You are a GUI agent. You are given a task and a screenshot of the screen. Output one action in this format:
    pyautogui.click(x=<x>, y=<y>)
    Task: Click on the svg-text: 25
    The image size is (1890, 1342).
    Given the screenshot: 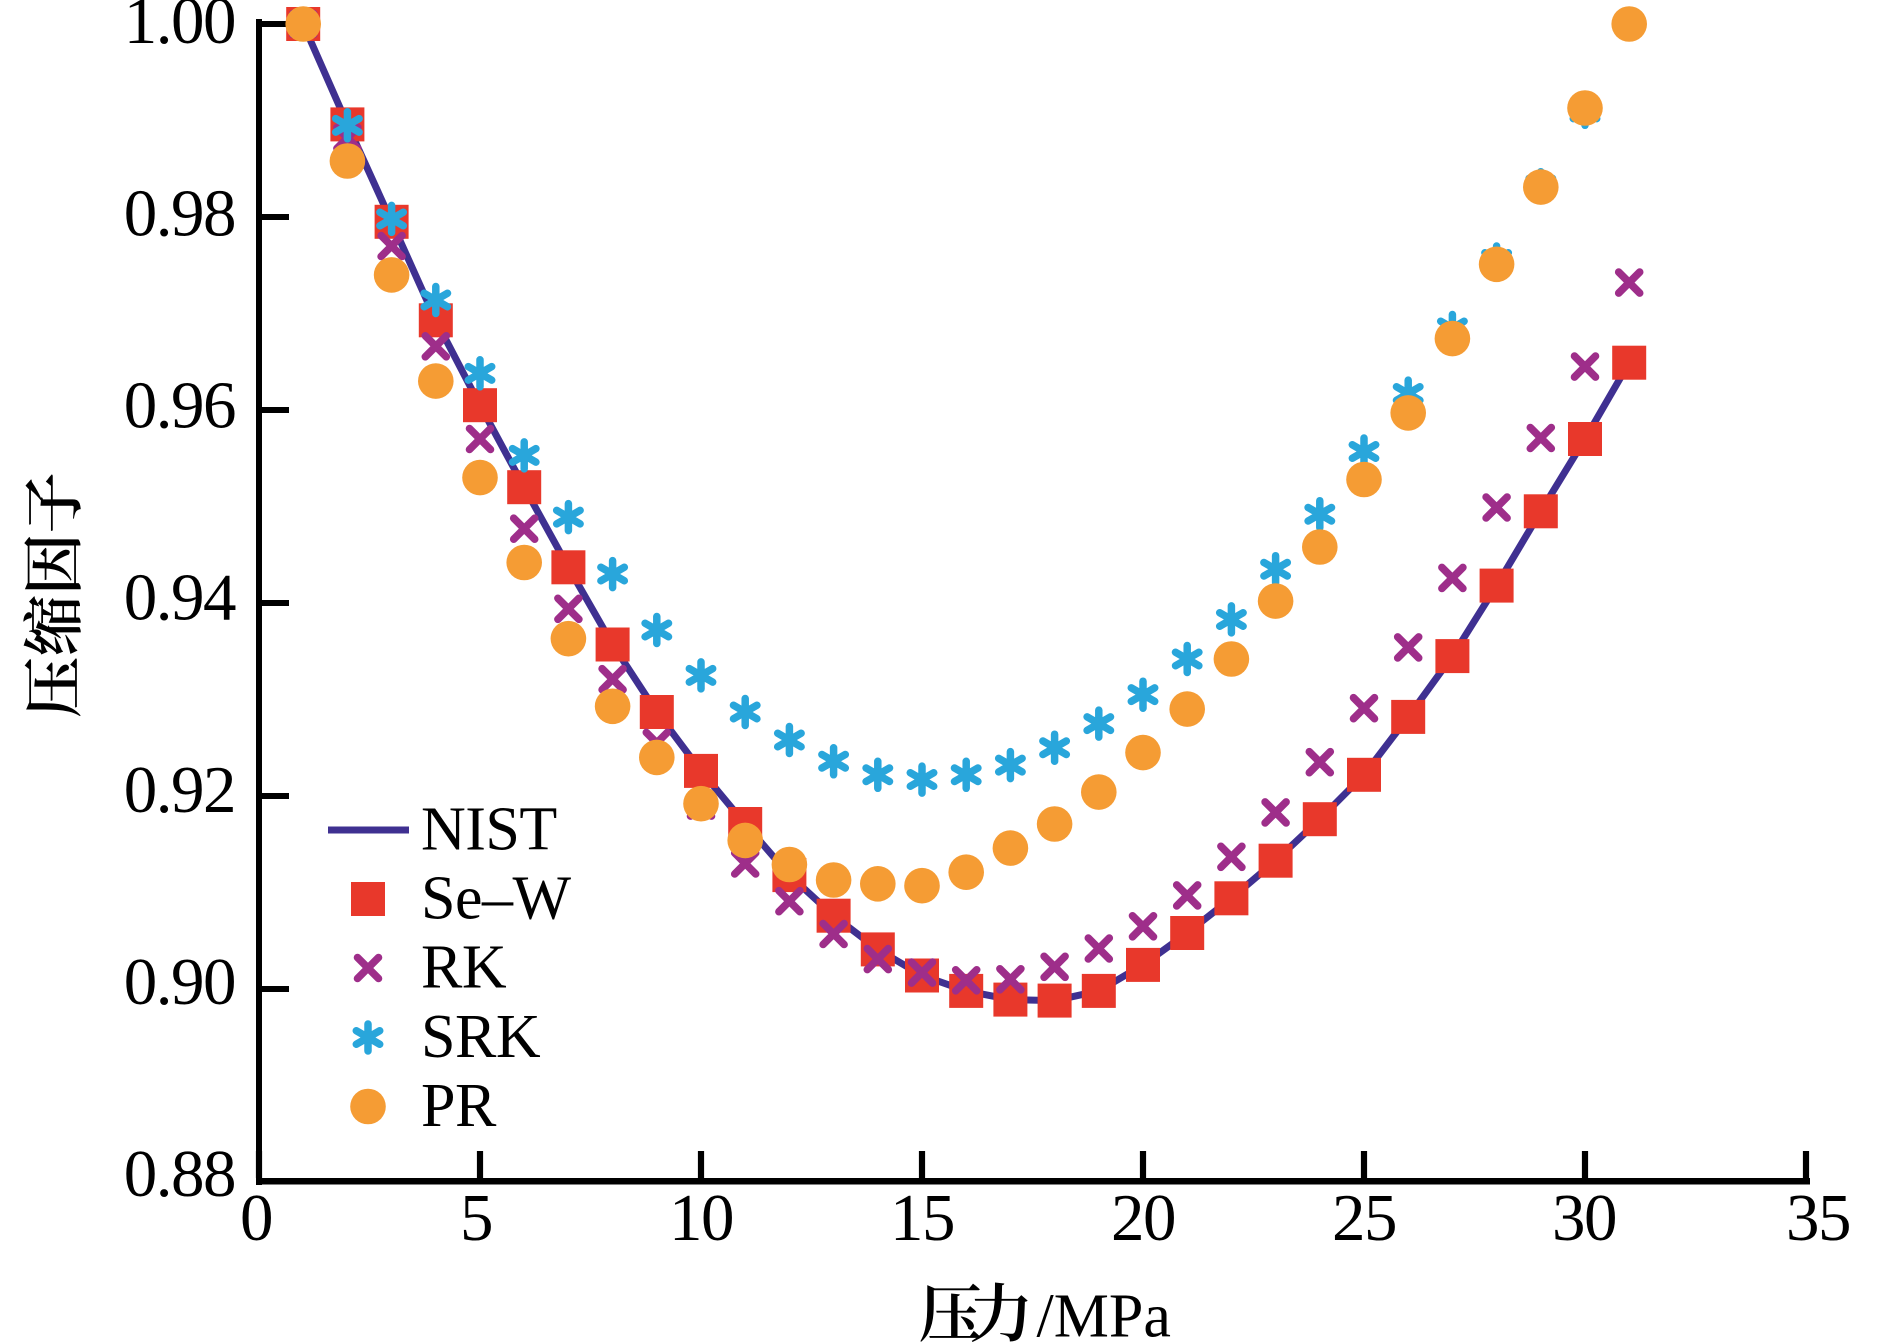 What is the action you would take?
    pyautogui.click(x=1364, y=1218)
    